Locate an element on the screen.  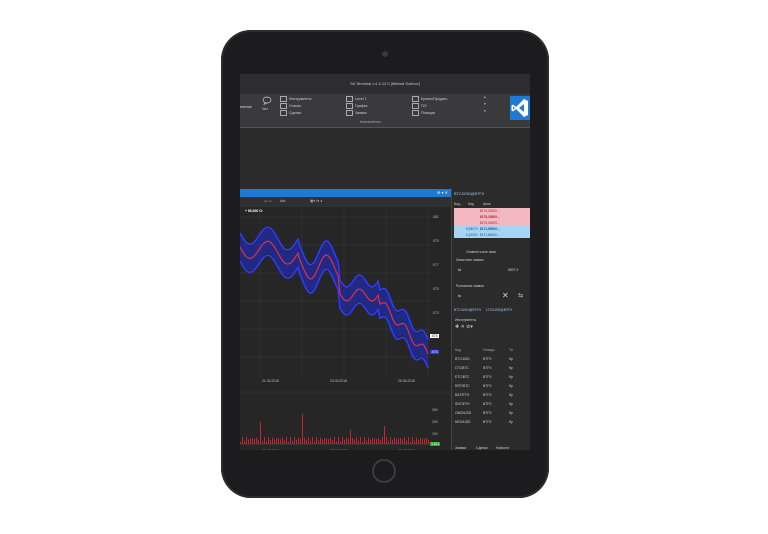
ribbon-pnl: П/У is located at coordinates (419, 106).